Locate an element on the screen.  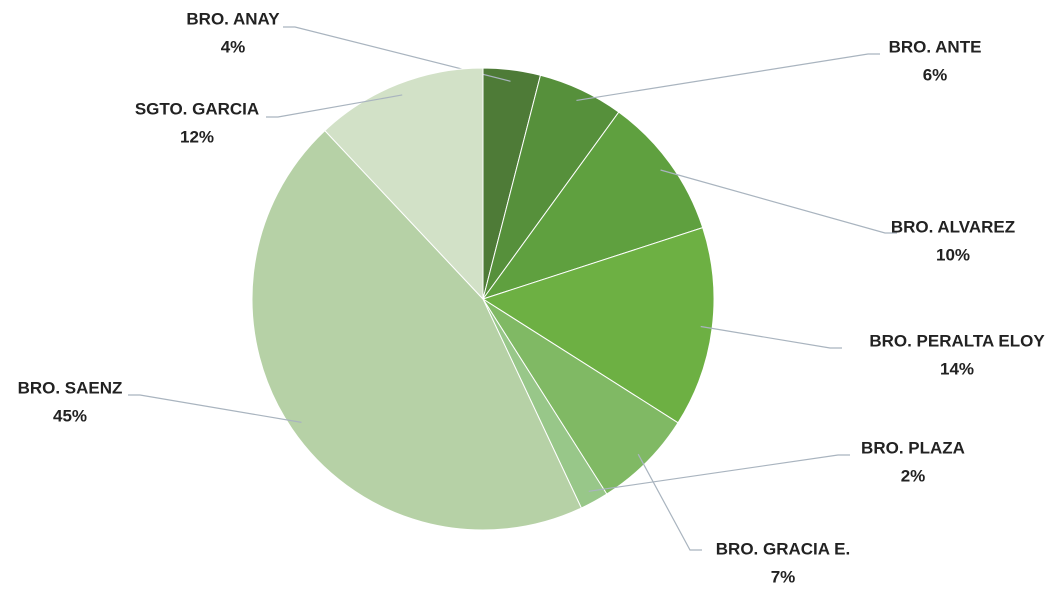
data-label-name: BRO. ANTE is located at coordinates (935, 46).